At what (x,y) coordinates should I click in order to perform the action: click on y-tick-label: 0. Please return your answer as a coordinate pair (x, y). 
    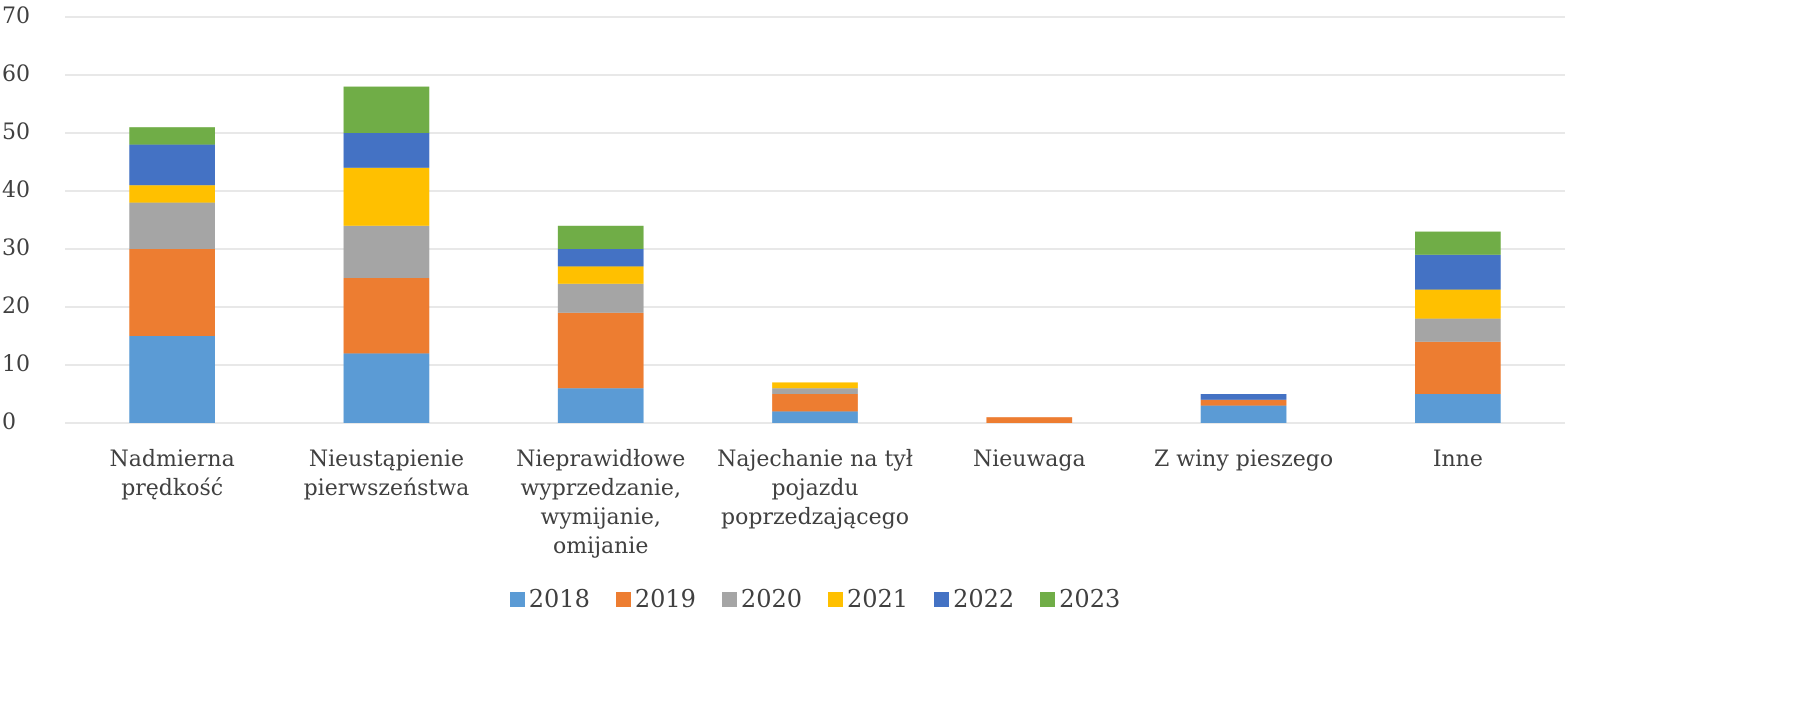
    Looking at the image, I should click on (9, 422).